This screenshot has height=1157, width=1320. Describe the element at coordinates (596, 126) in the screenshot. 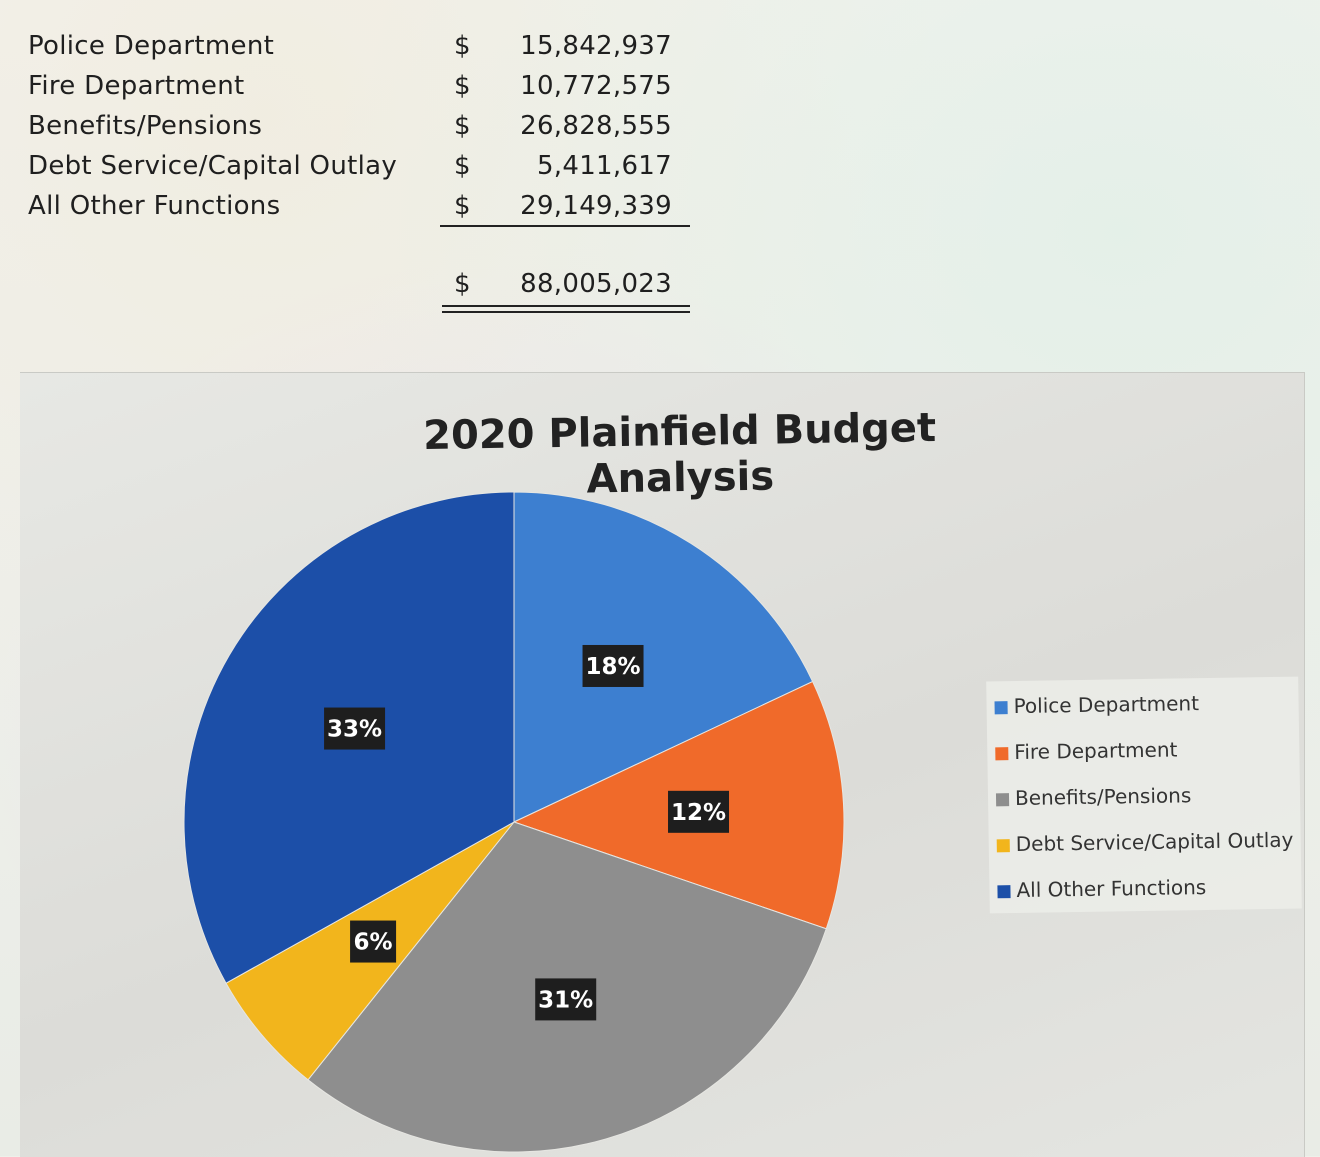

I see `row-amount: 26,828,555` at that location.